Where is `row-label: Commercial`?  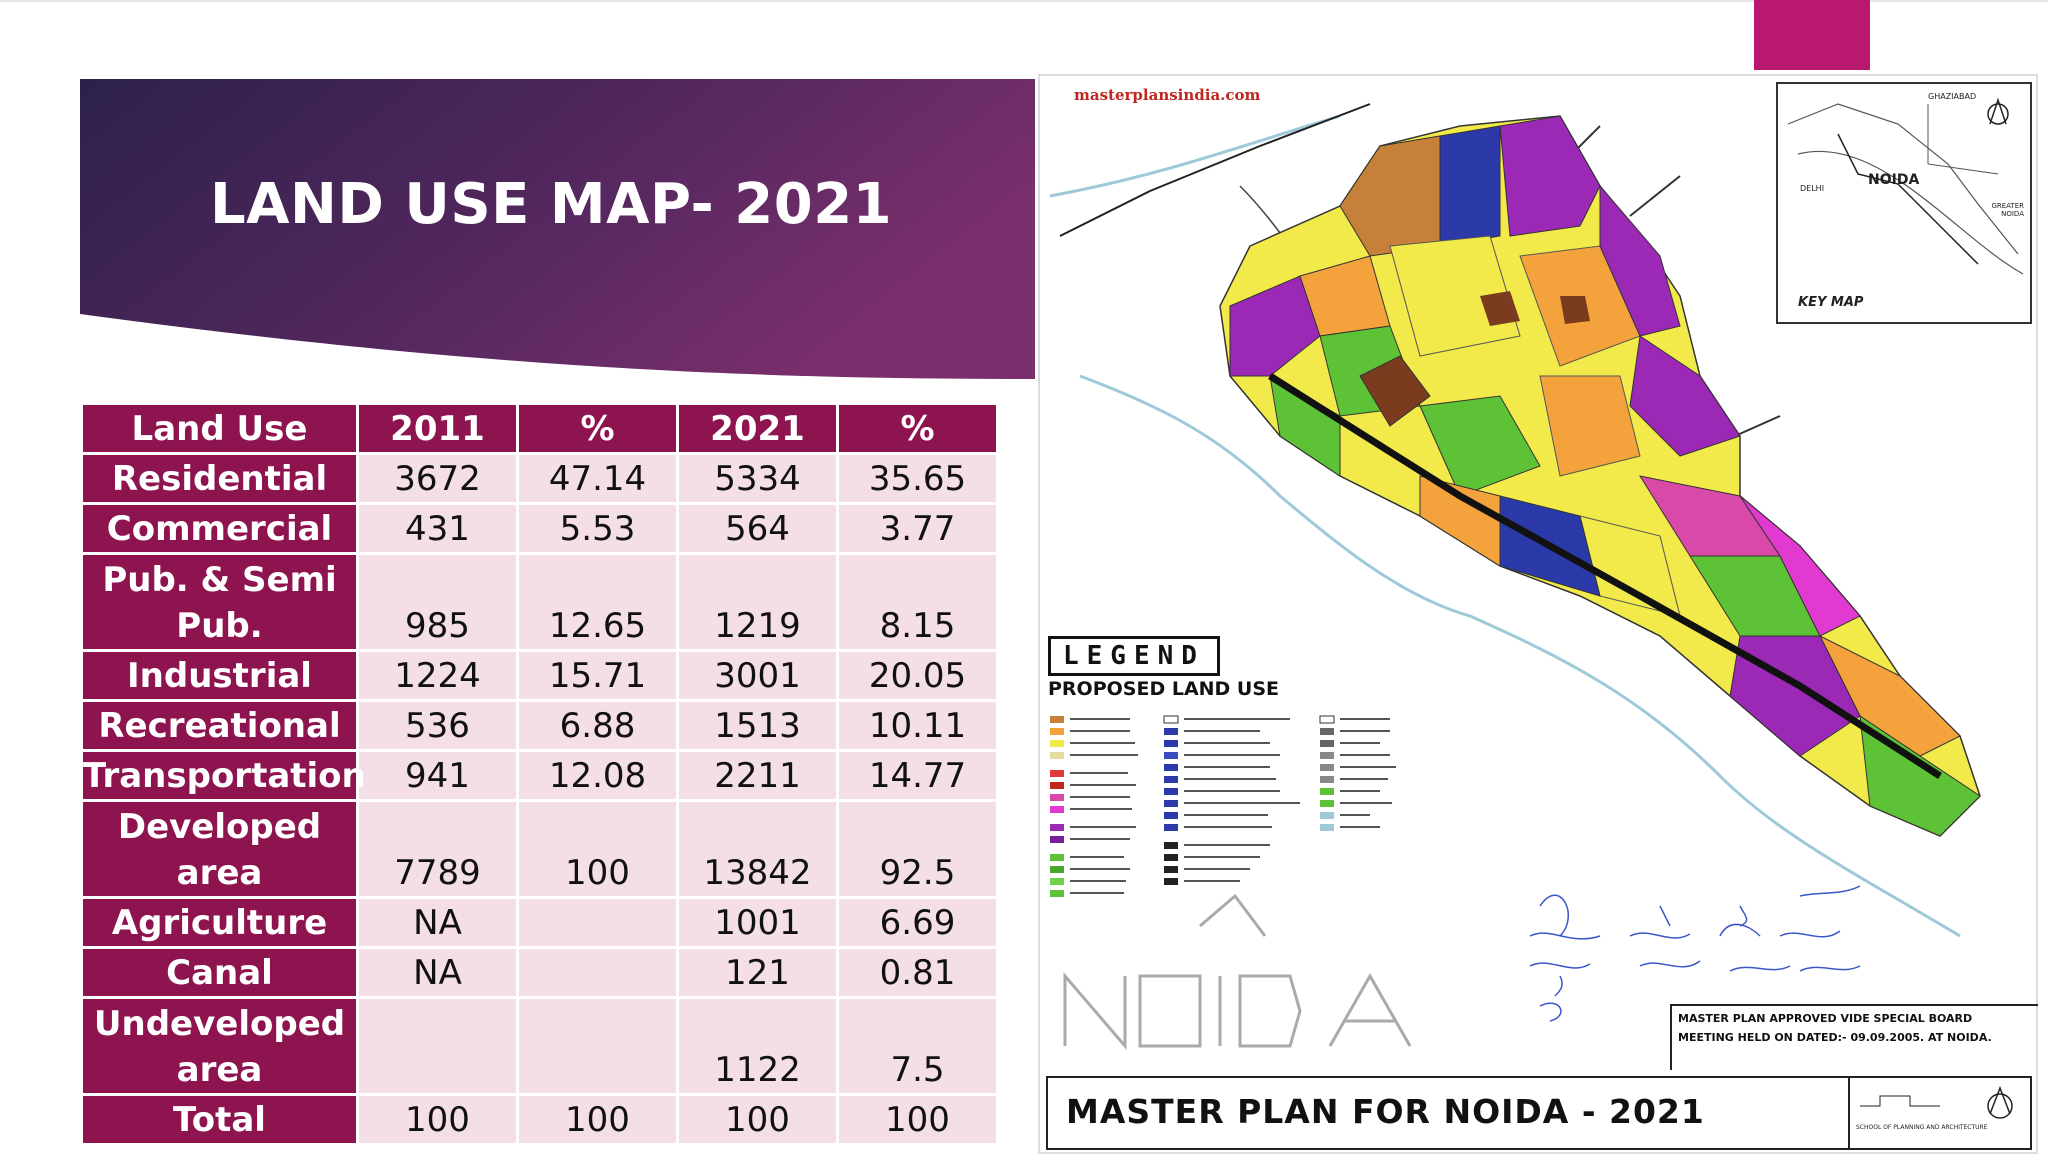
row-label: Commercial is located at coordinates (219, 528).